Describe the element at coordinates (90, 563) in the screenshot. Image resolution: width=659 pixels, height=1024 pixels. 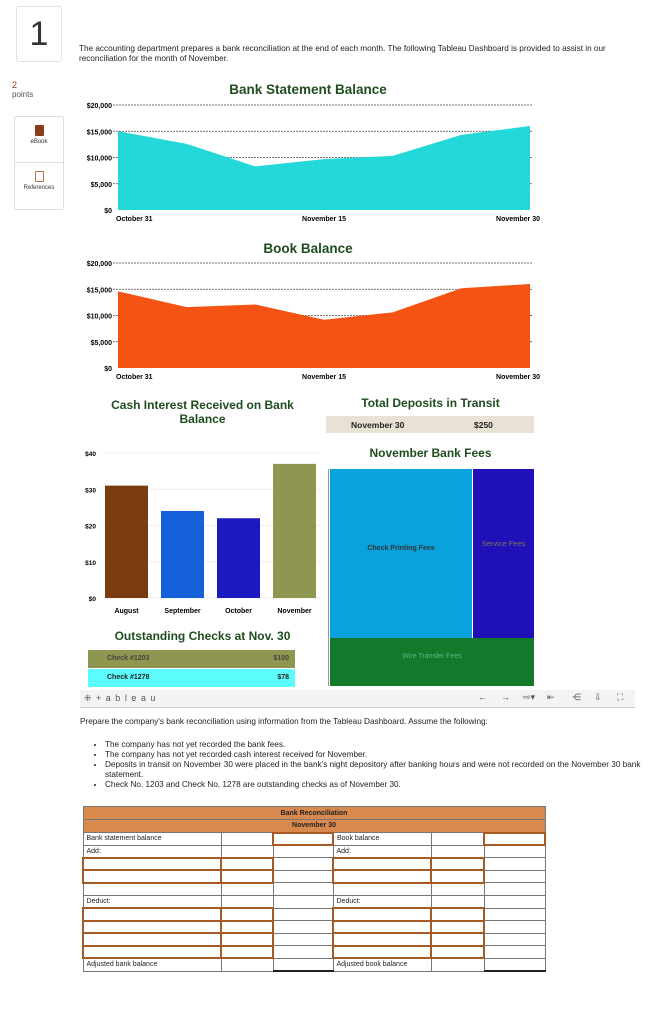
I see `y-tick-label: $10` at that location.